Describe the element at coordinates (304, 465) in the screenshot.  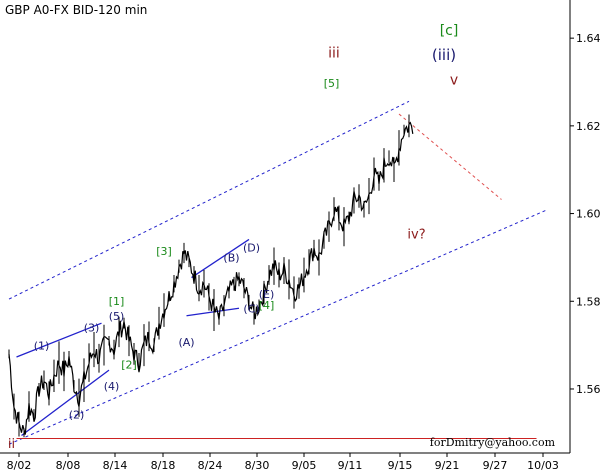
I see `x-tick-label: 9/05` at that location.